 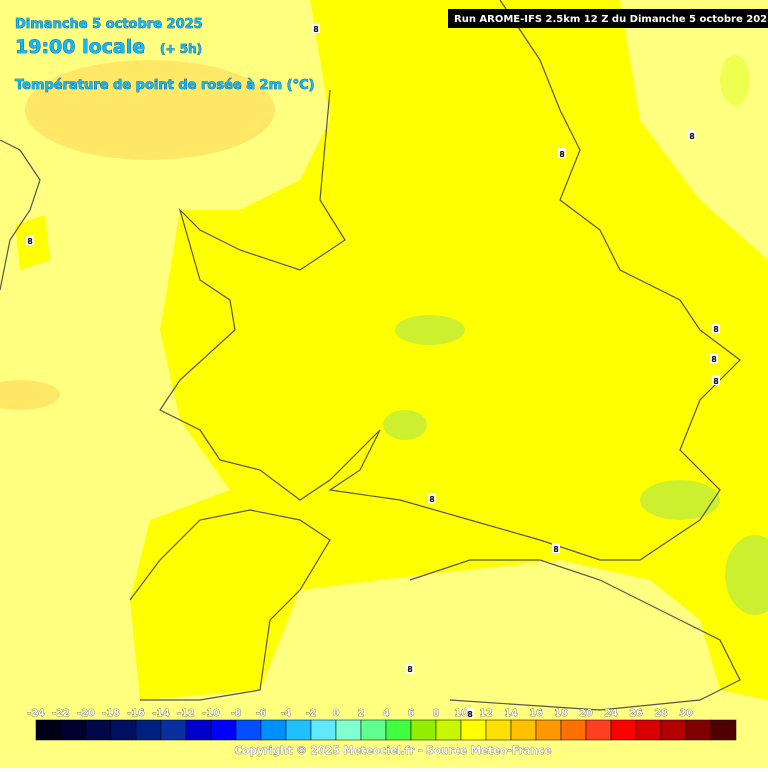 What do you see at coordinates (236, 713) in the screenshot?
I see `legend-tick: -8` at bounding box center [236, 713].